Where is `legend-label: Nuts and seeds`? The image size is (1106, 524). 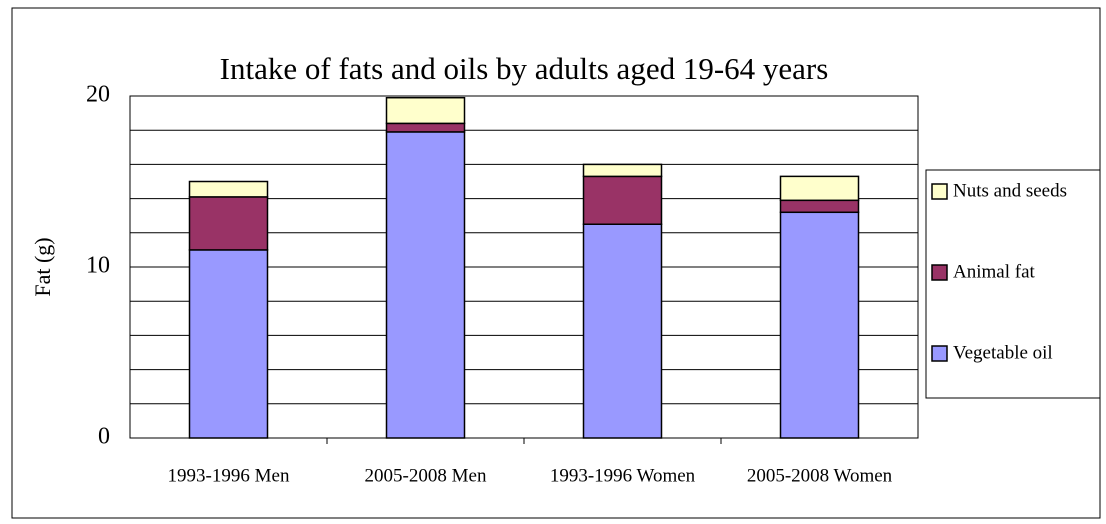 legend-label: Nuts and seeds is located at coordinates (1010, 190).